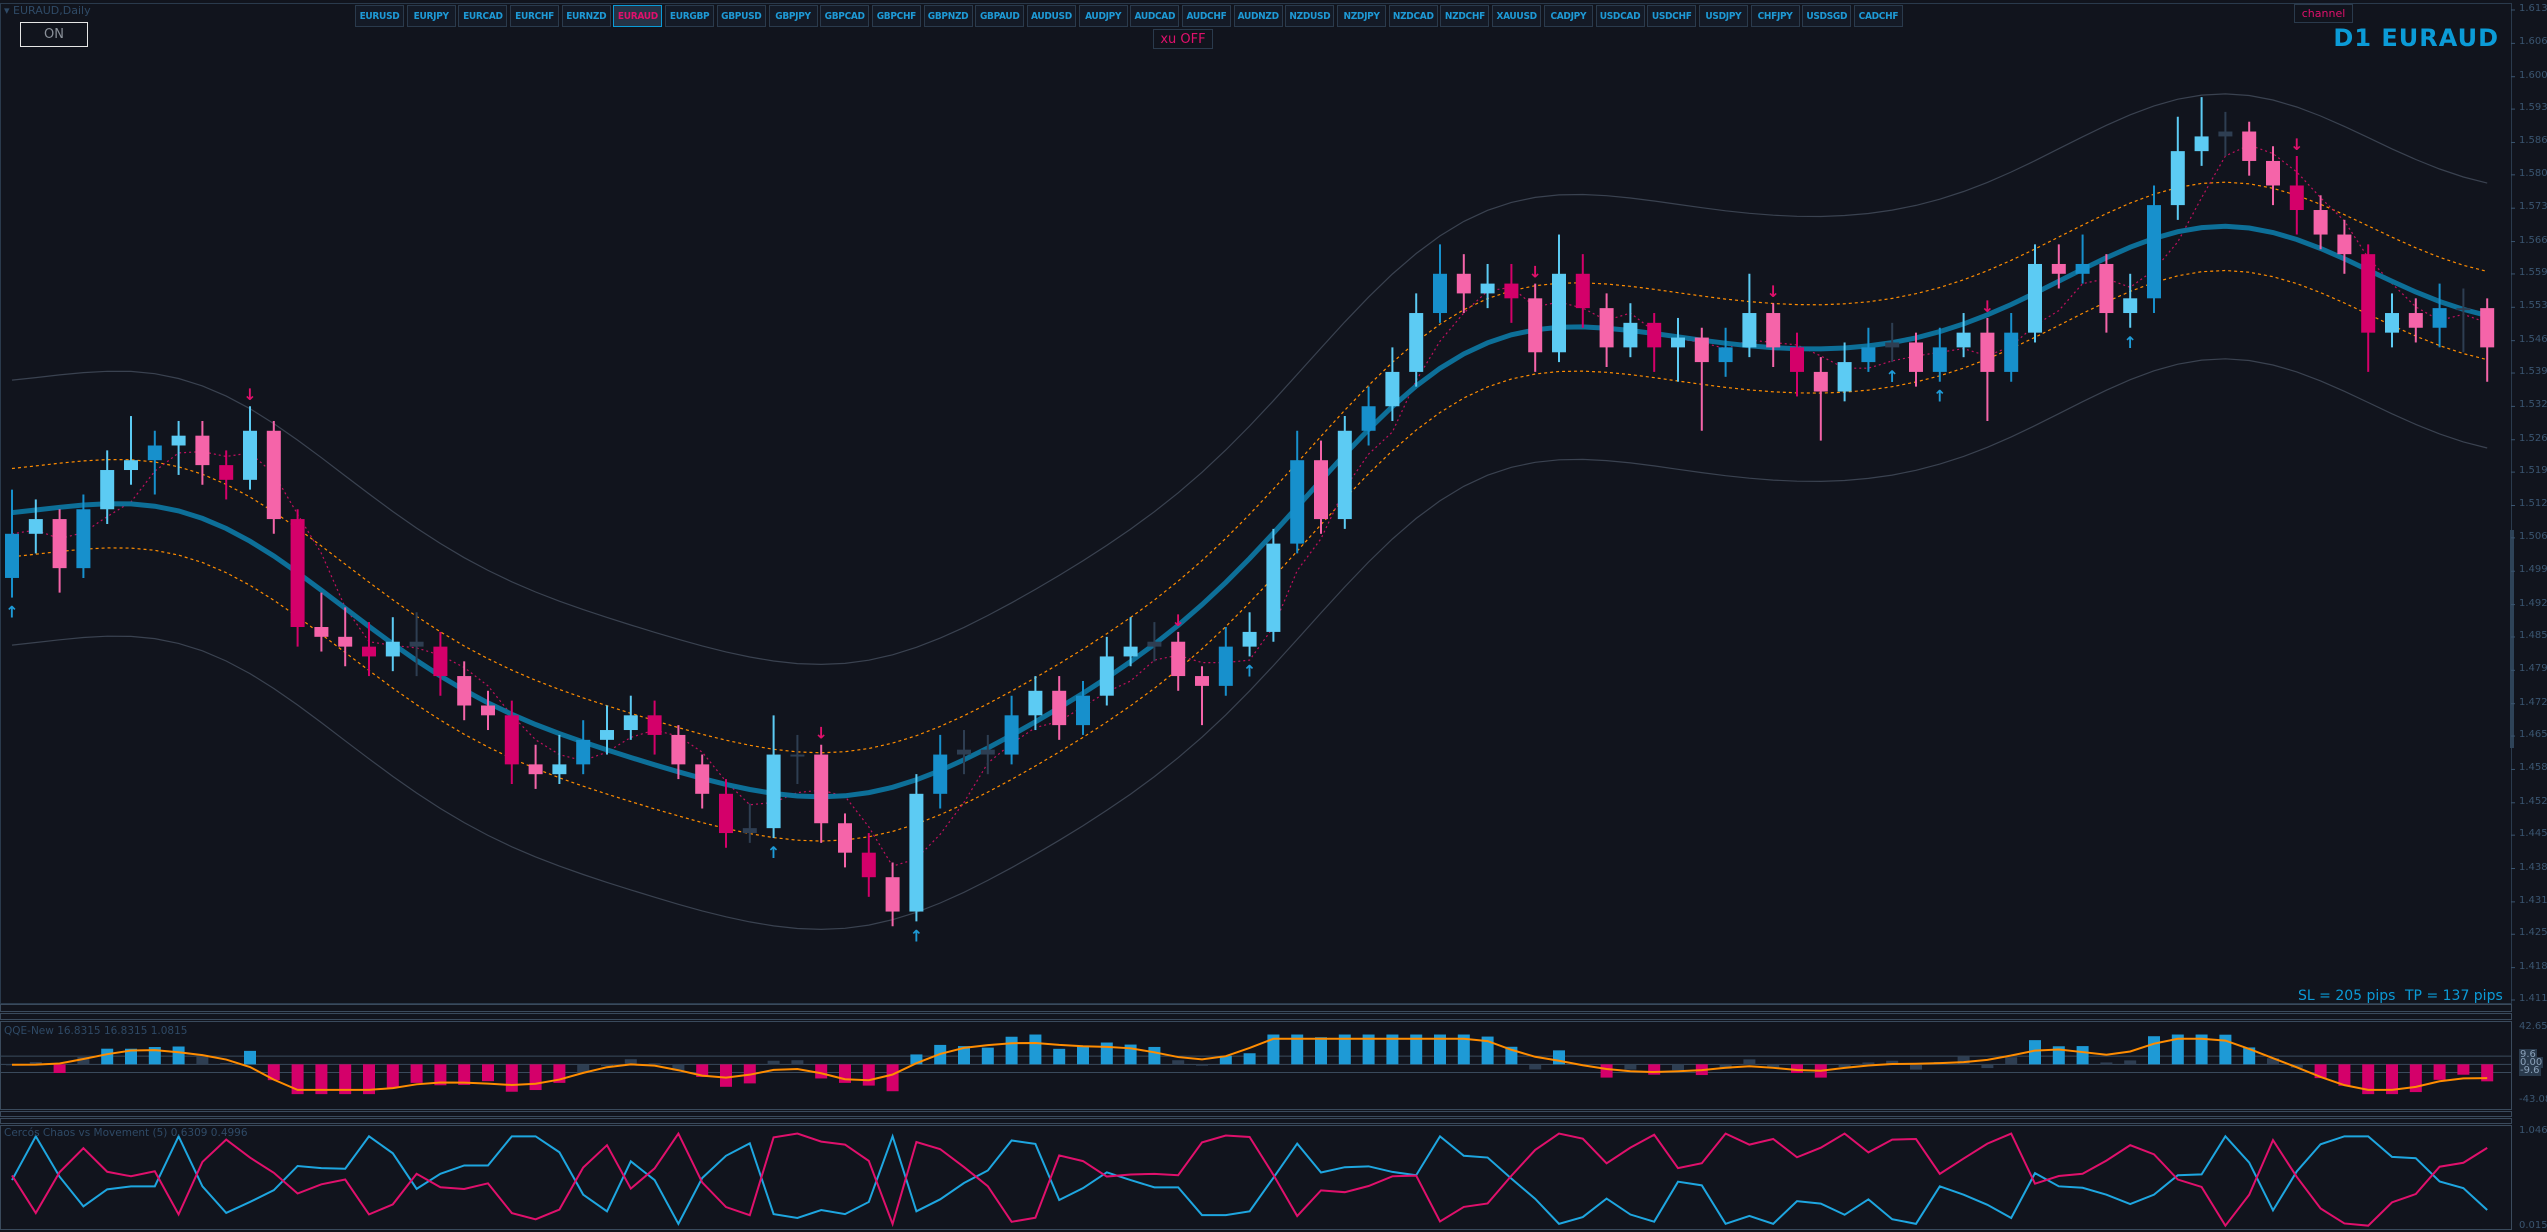 This screenshot has height=1232, width=2547. Describe the element at coordinates (1568, 16) in the screenshot. I see `symbol-button-cadjpy: CADJPY` at that location.